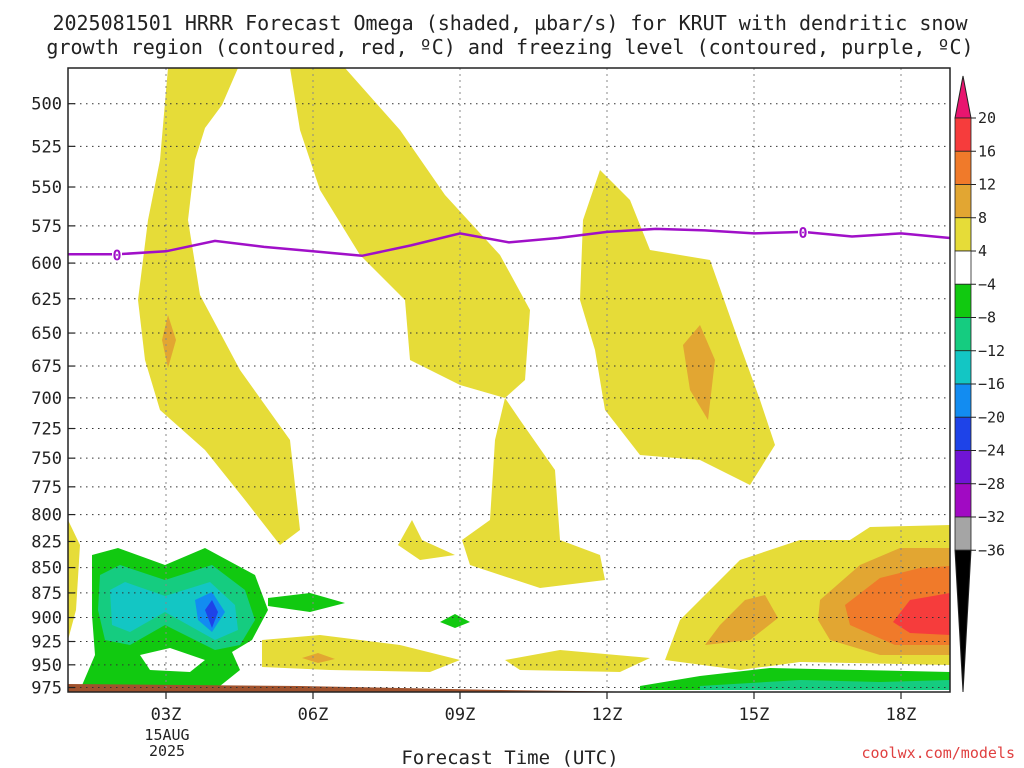  I want to click on colorbar-bottom-triangle, so click(963, 621).